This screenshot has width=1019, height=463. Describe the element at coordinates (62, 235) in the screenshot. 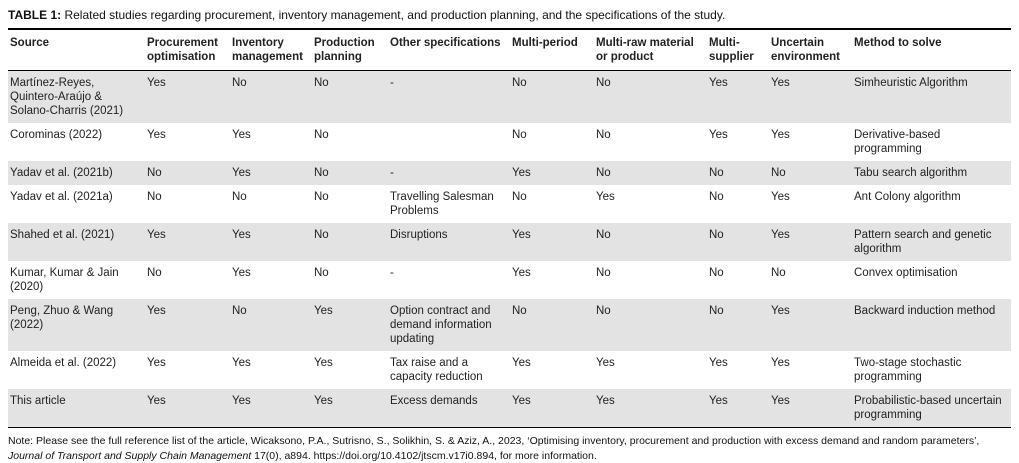

I see `source-cell: Shahed et al. (2021)` at that location.